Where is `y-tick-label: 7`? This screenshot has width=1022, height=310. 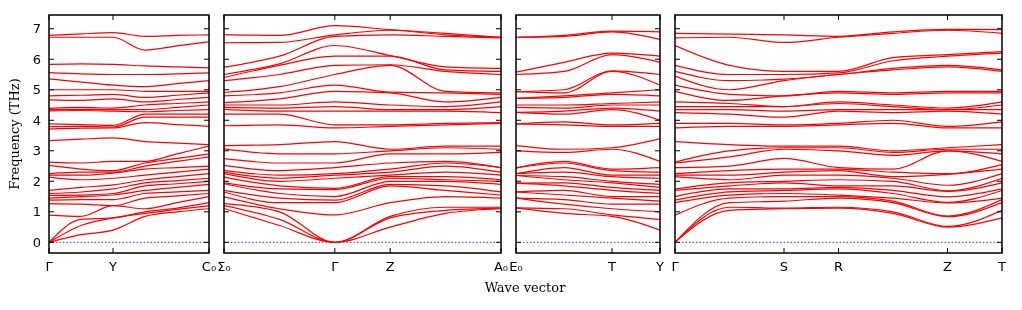 y-tick-label: 7 is located at coordinates (36, 29).